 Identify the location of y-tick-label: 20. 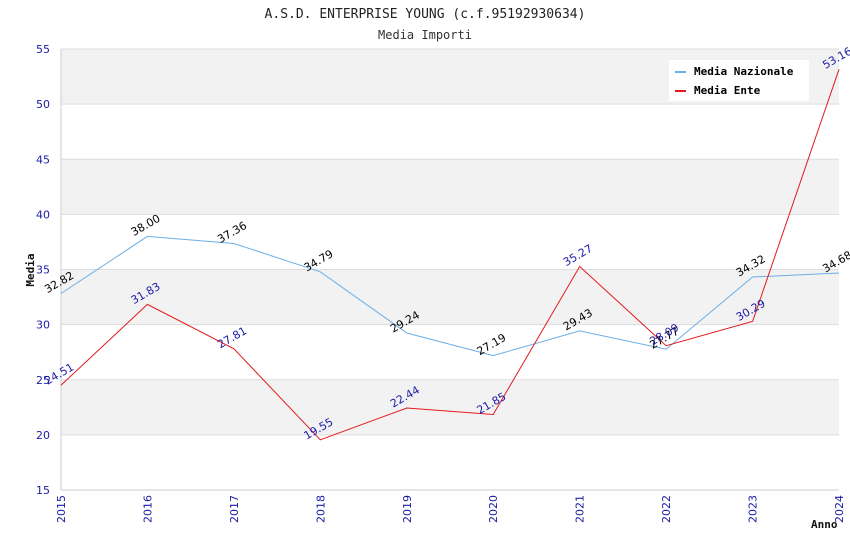
(43, 435).